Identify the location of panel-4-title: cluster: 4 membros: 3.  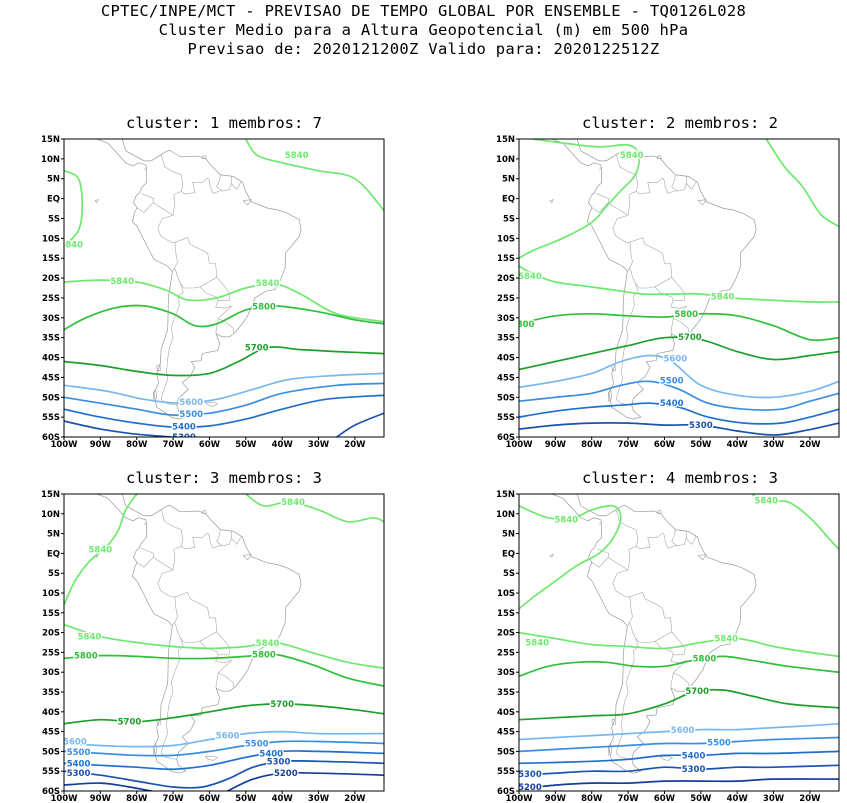
(680, 478).